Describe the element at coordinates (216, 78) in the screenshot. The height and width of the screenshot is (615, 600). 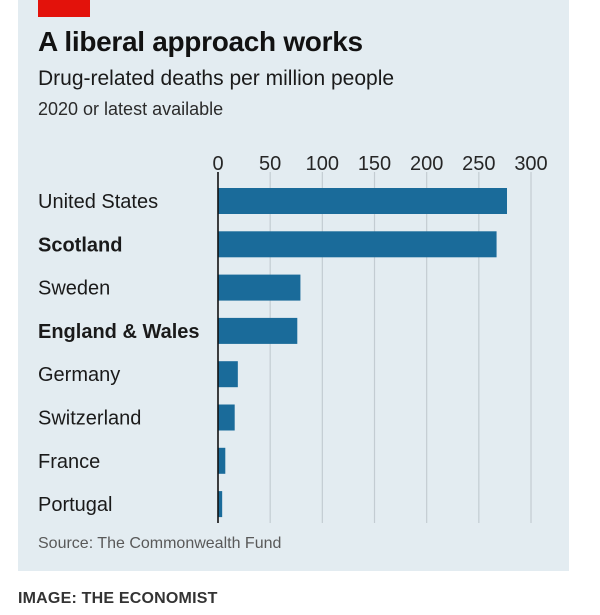
I see `chart-subtitle: Drug-related deaths per million people` at that location.